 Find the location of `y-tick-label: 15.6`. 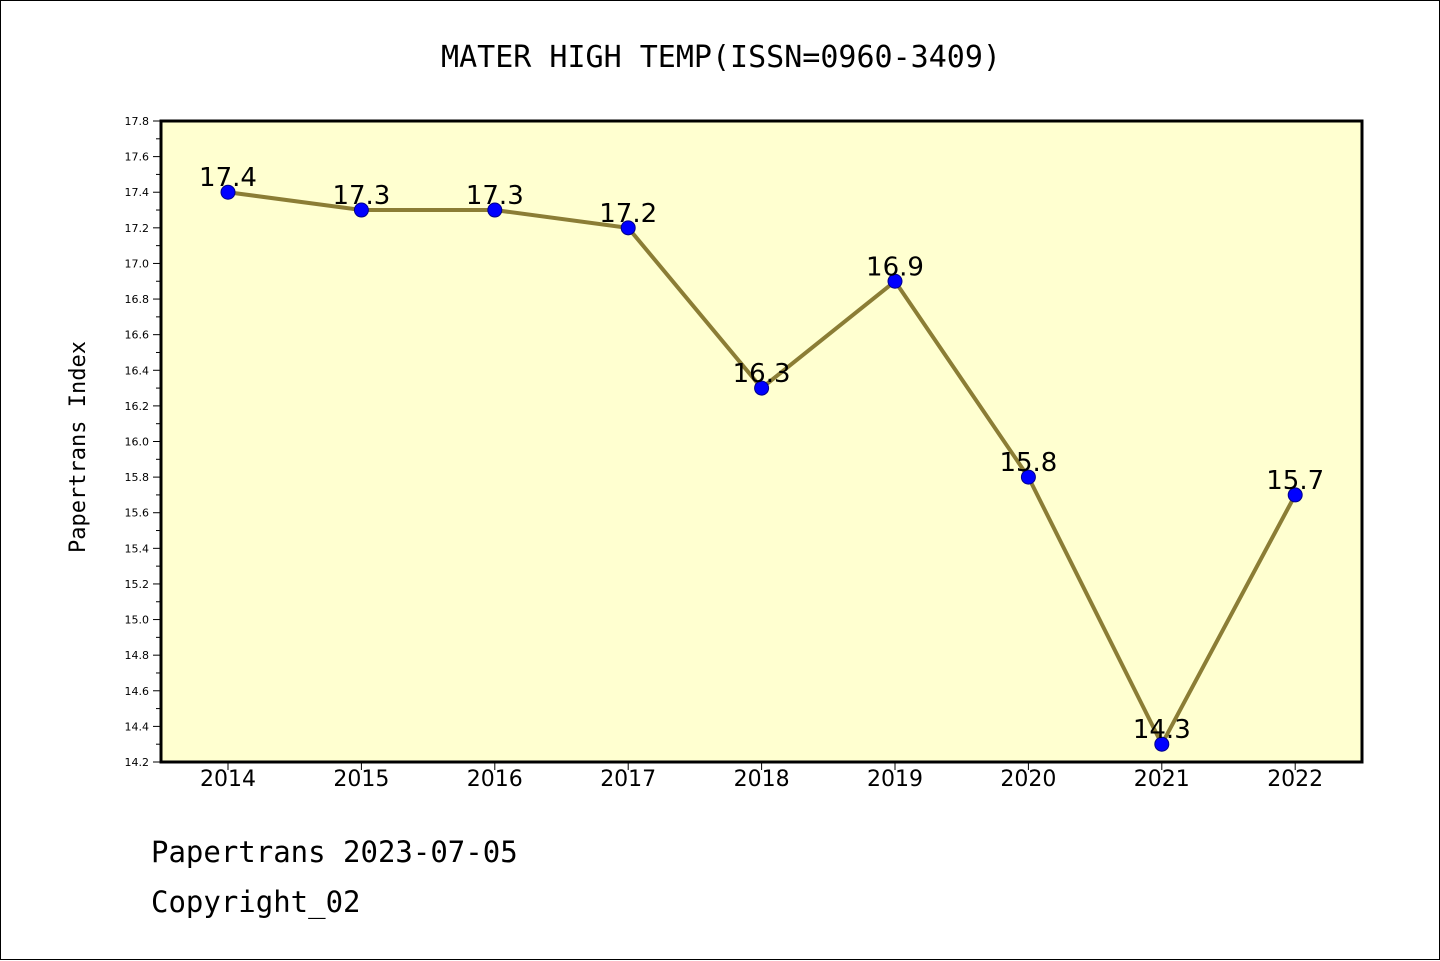

y-tick-label: 15.6 is located at coordinates (137, 513).